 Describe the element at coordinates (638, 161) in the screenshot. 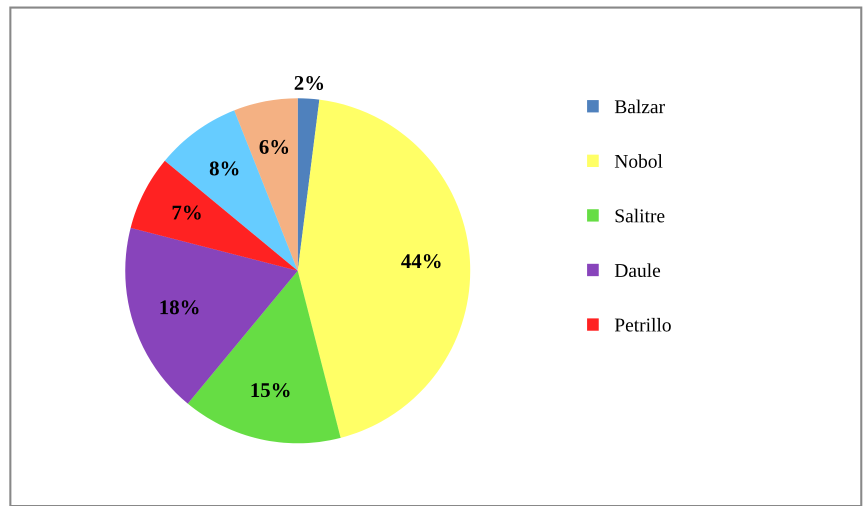

I see `legend-label: Nobol` at that location.